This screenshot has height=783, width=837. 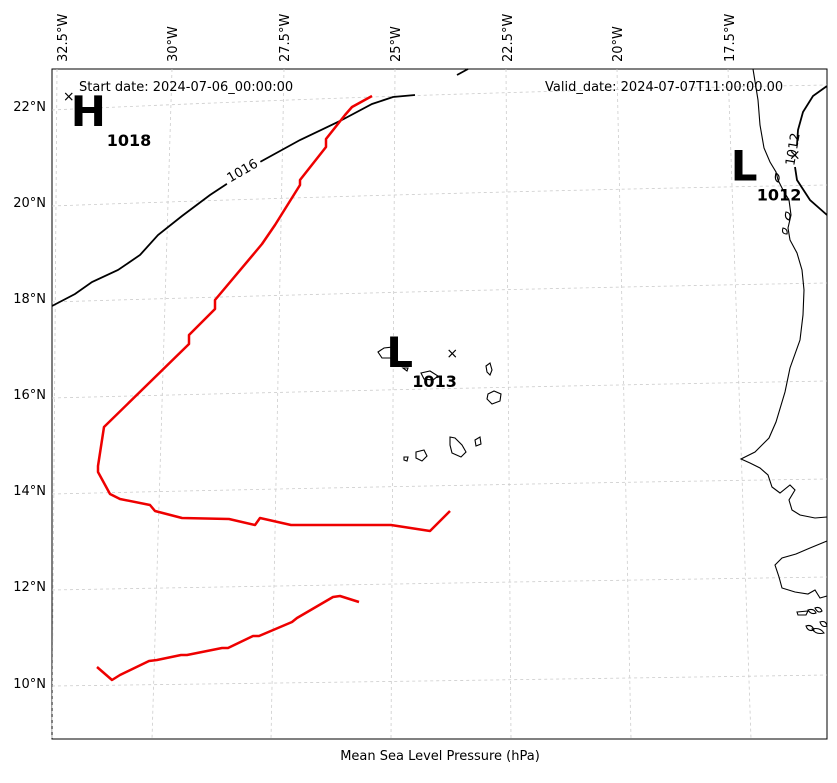 What do you see at coordinates (478, 441) in the screenshot?
I see `island-maio` at bounding box center [478, 441].